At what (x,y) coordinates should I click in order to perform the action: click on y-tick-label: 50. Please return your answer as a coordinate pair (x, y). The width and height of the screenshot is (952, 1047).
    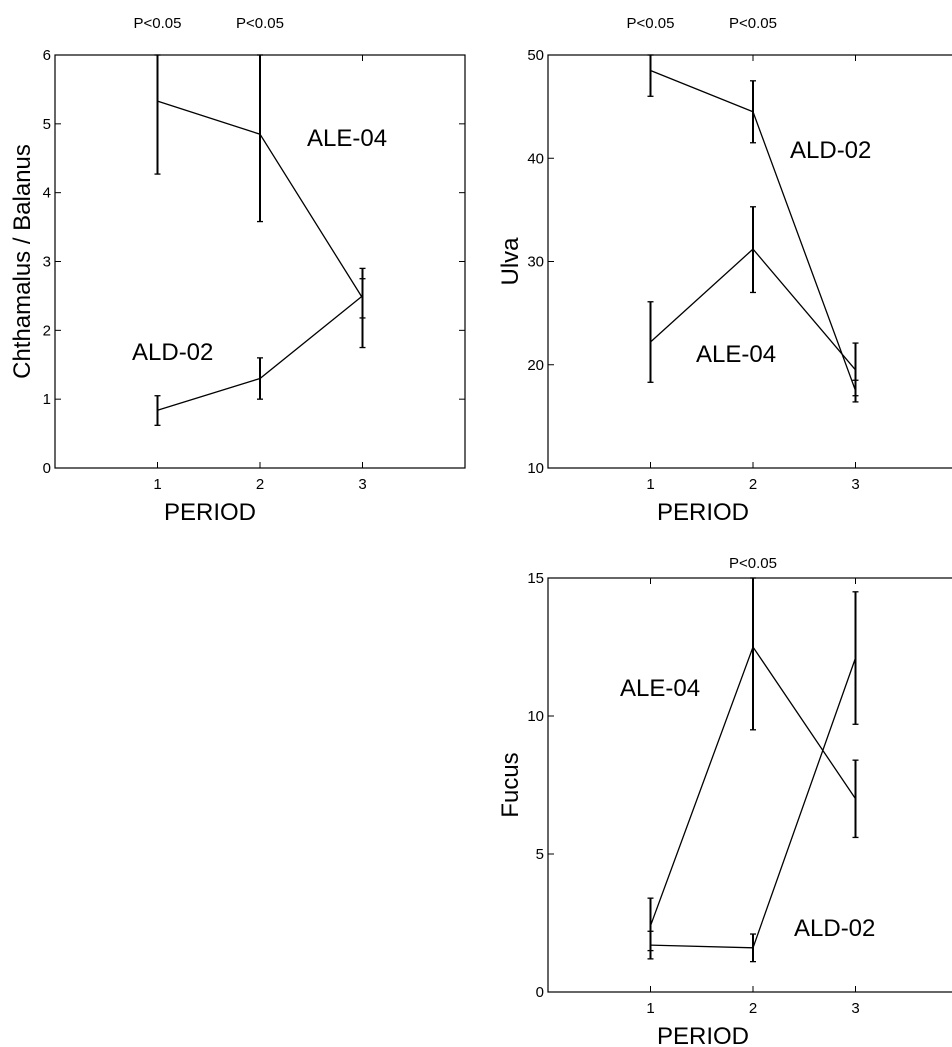
    Looking at the image, I should click on (535, 55).